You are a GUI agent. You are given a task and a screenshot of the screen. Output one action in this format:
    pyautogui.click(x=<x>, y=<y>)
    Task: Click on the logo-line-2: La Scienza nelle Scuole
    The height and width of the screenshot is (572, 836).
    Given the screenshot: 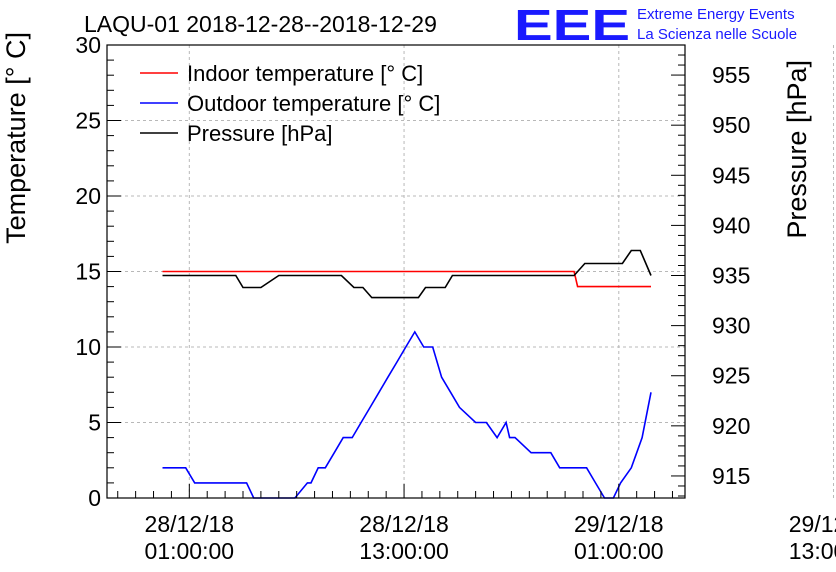 What is the action you would take?
    pyautogui.click(x=717, y=34)
    